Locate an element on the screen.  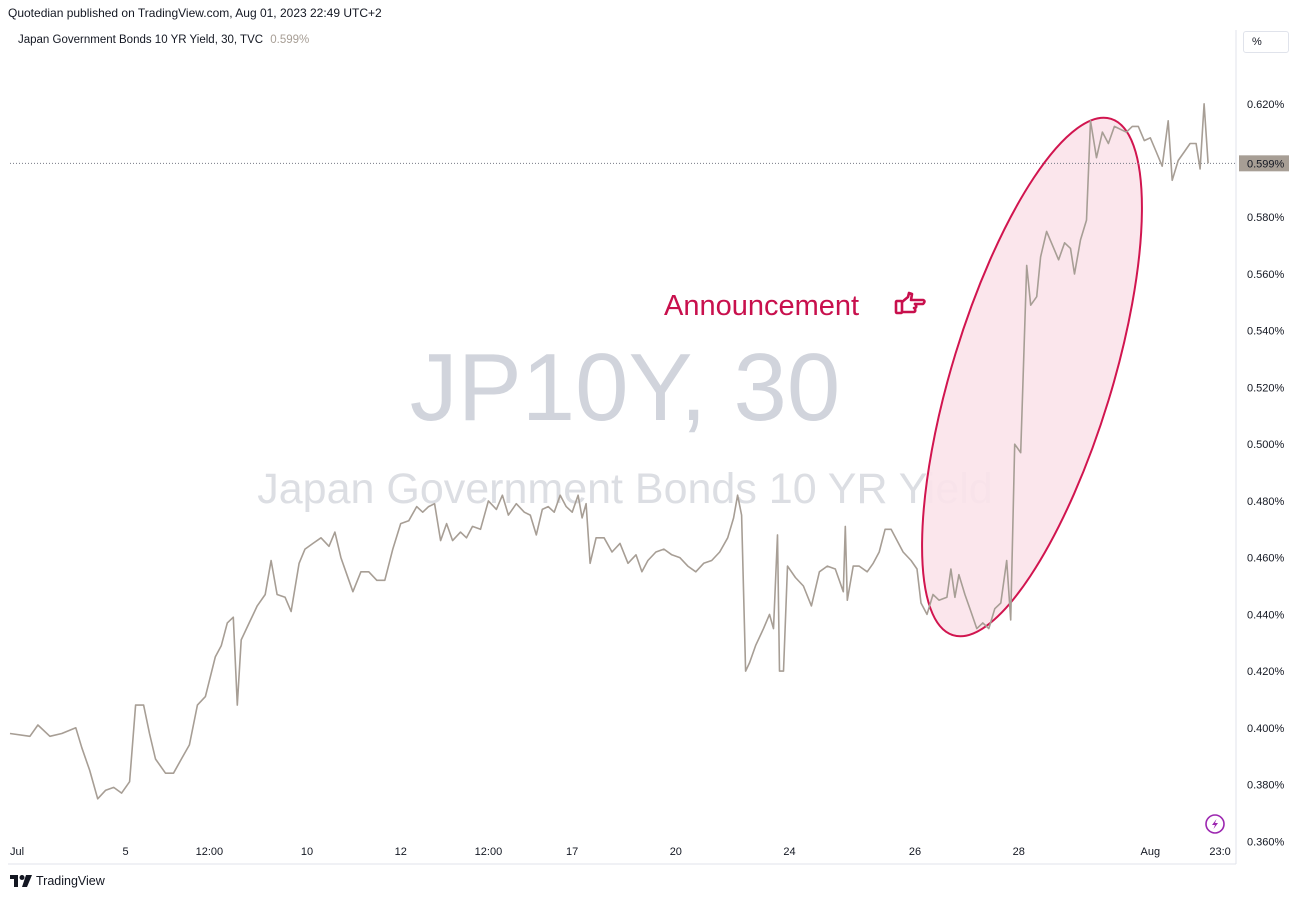
y-tick-label: 0.440% is located at coordinates (1266, 615).